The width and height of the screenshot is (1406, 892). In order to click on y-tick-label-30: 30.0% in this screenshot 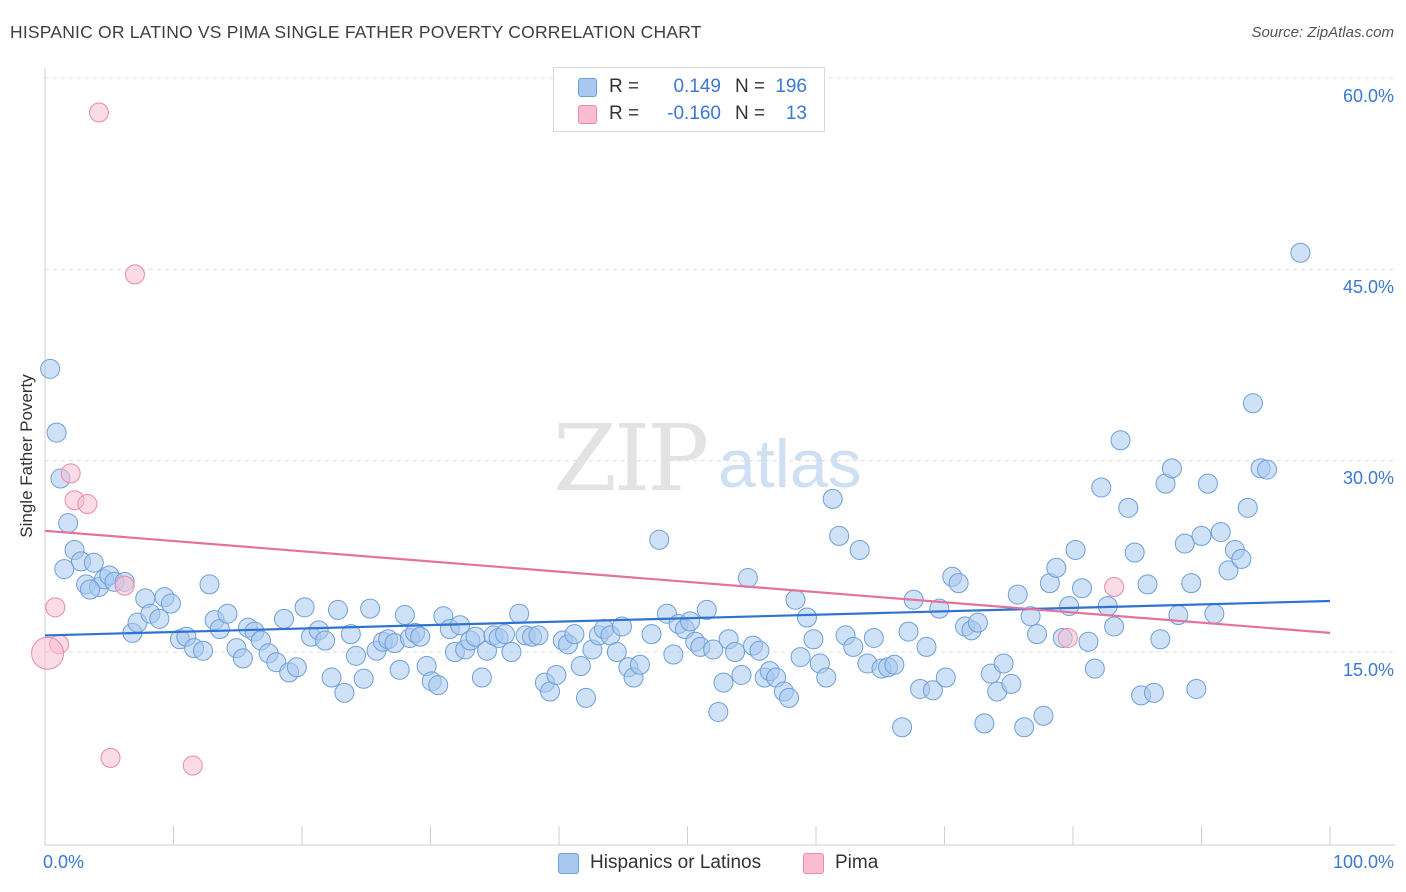, I will do `click(1368, 478)`.